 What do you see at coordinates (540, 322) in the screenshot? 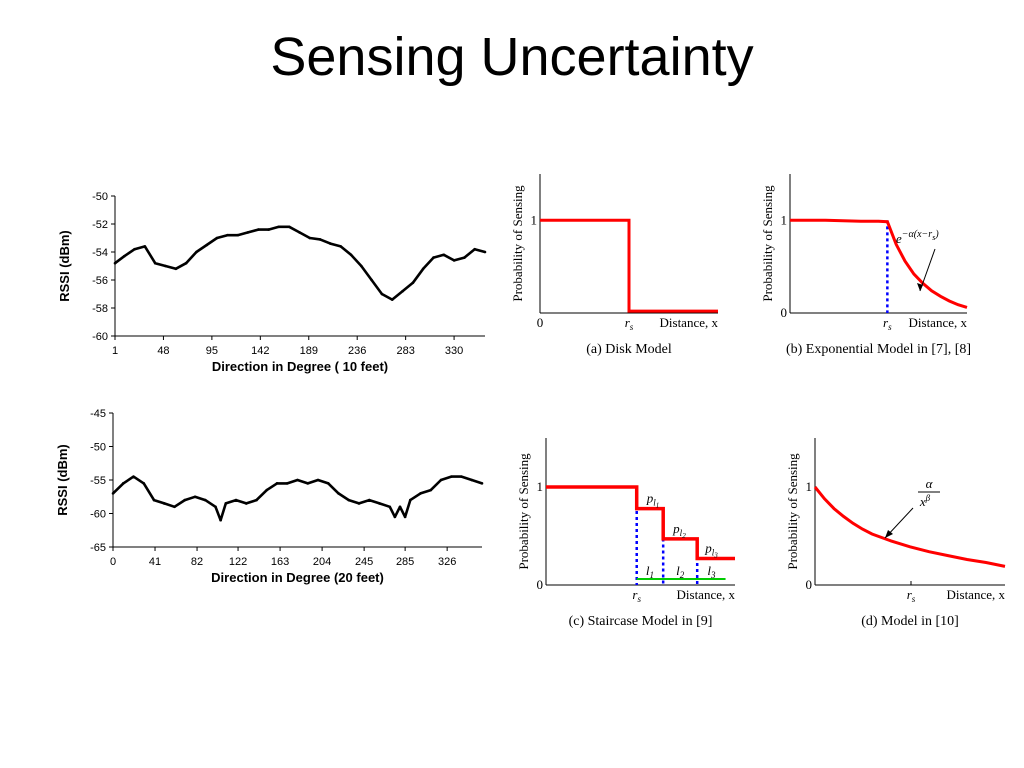
I see `disk-x-tick-label: 0` at bounding box center [540, 322].